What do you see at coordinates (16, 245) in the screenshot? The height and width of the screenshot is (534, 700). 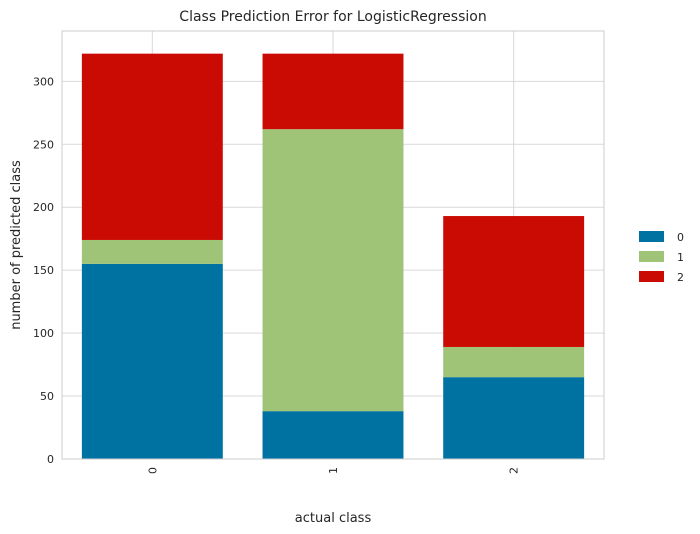 I see `y-axis-label: number of predicted class` at bounding box center [16, 245].